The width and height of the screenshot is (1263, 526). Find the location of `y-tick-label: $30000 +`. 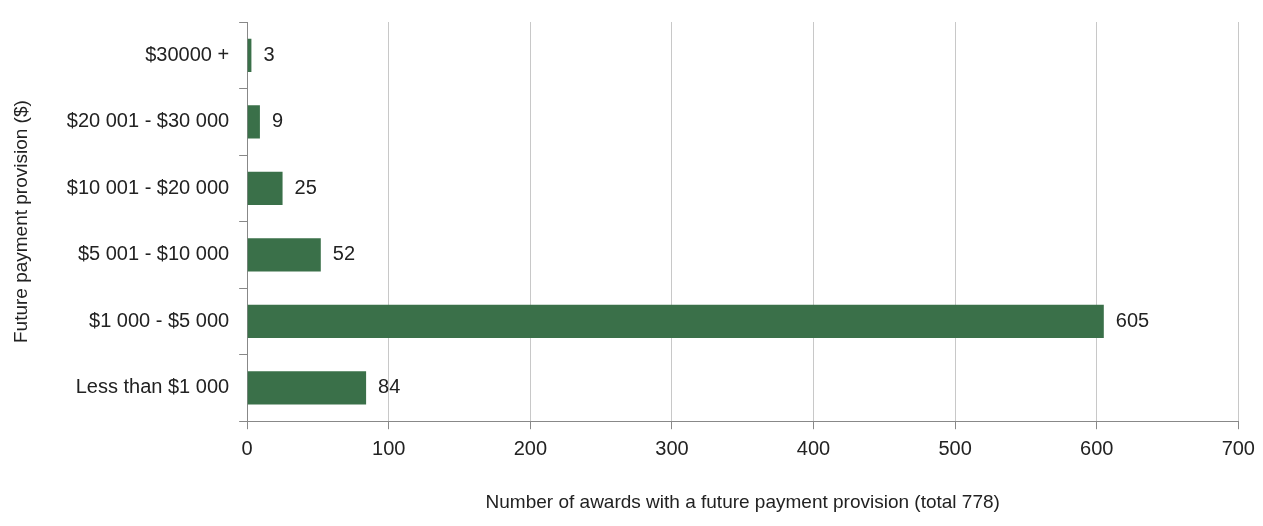

y-tick-label: $30000 + is located at coordinates (187, 53).